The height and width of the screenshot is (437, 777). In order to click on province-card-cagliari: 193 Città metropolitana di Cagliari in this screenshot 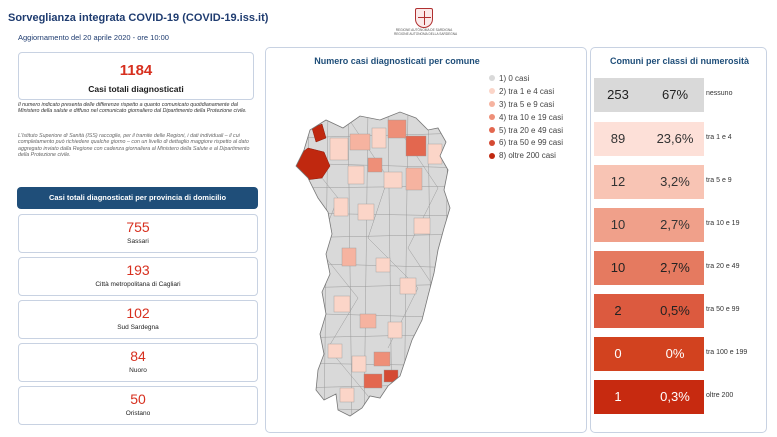, I will do `click(138, 276)`.